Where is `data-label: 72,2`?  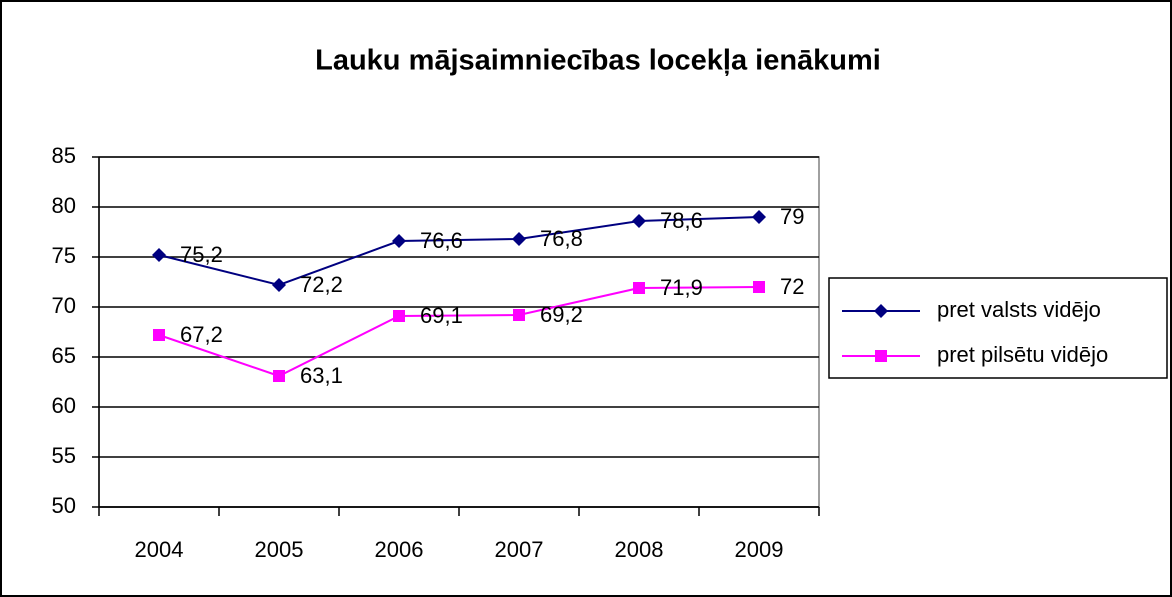
data-label: 72,2 is located at coordinates (321, 284).